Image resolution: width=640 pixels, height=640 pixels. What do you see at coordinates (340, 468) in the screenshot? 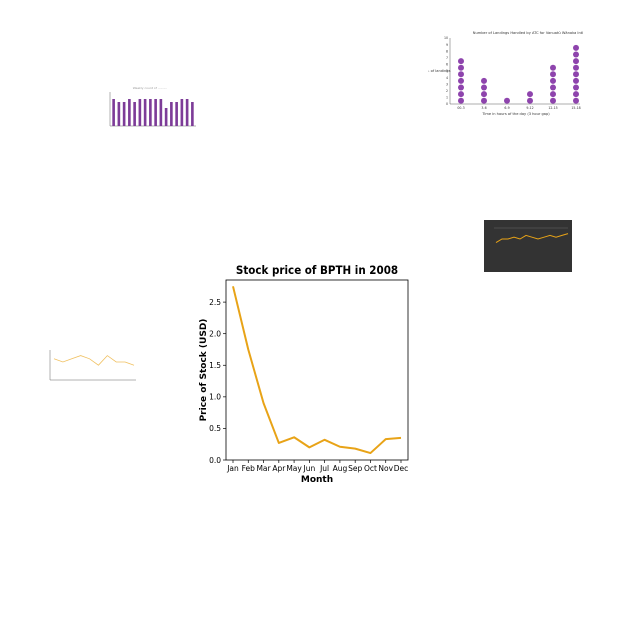
I see `x-tick-label: Aug` at bounding box center [340, 468].